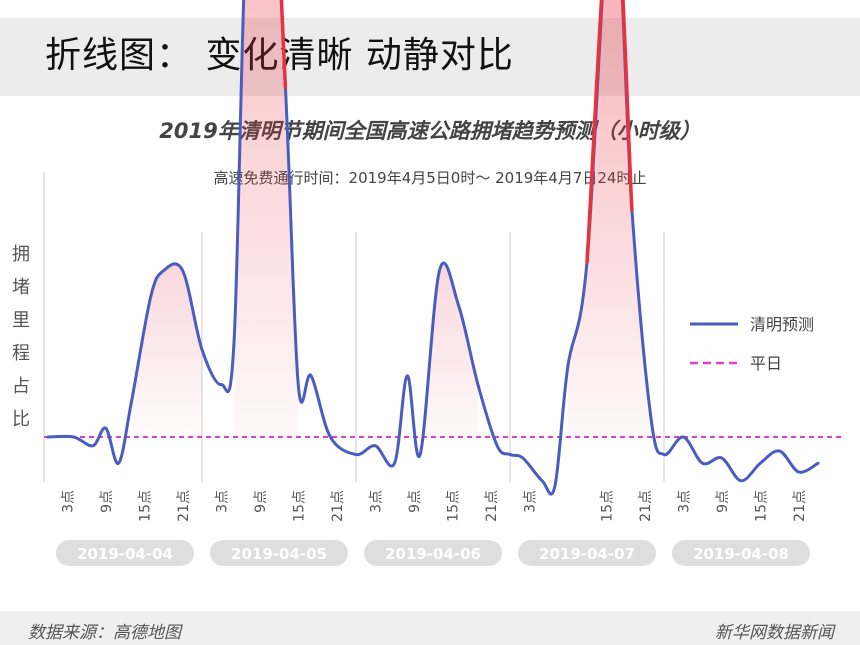 This screenshot has height=645, width=860. I want to click on date-pill-label: 2019-04-08, so click(741, 554).